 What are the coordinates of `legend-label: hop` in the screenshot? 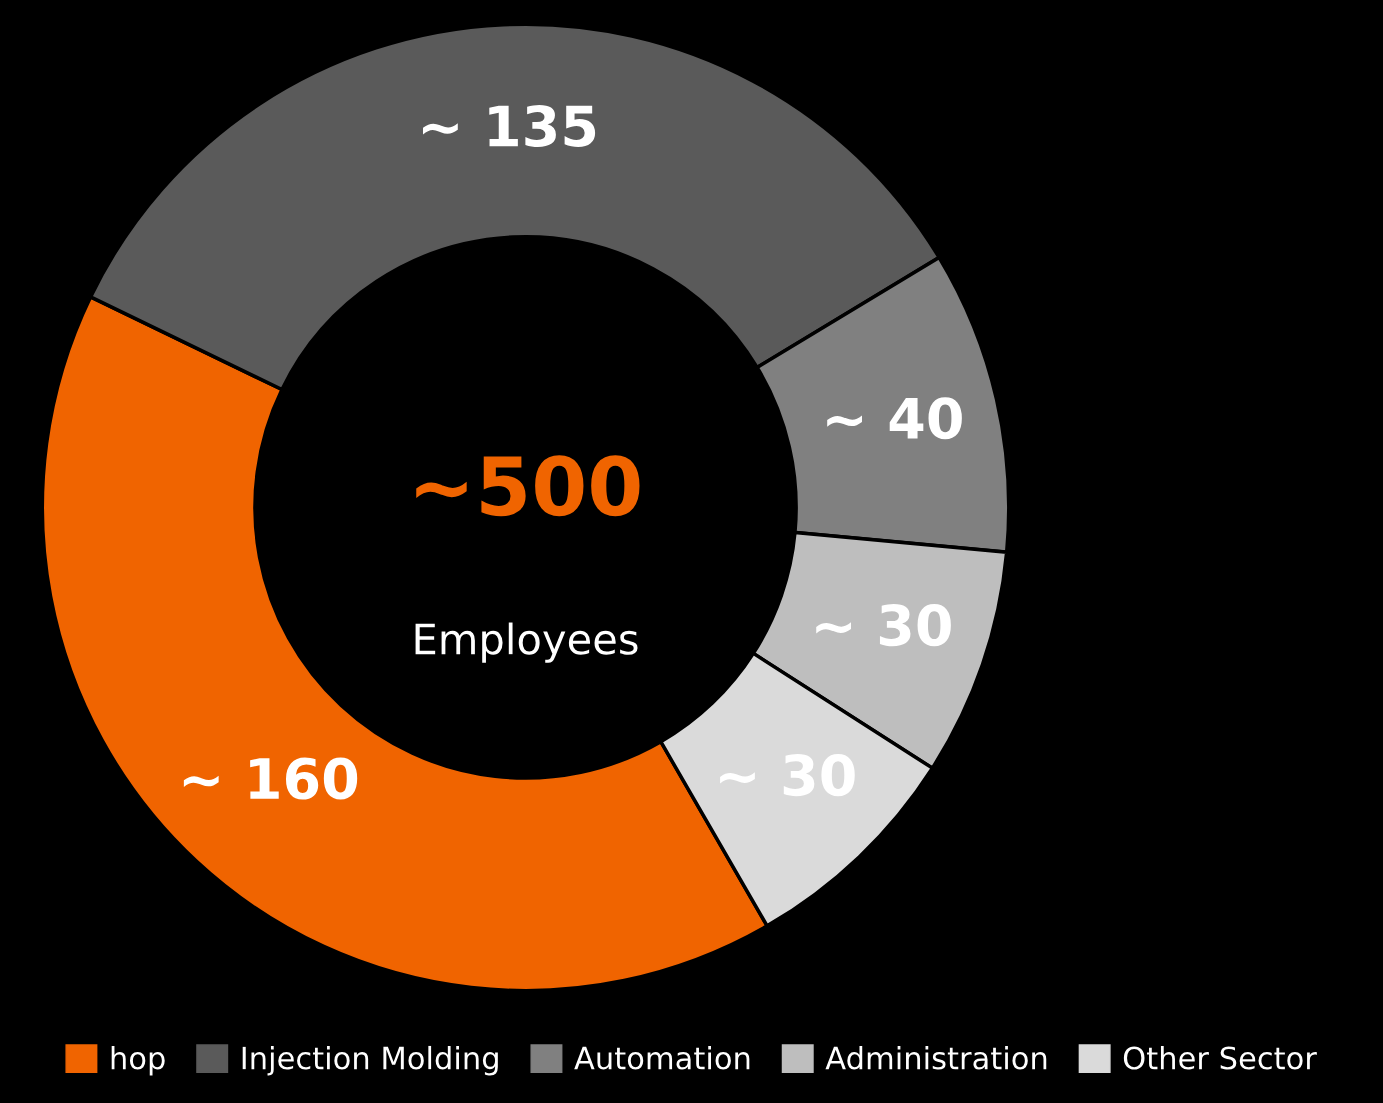 It's located at (138, 1060).